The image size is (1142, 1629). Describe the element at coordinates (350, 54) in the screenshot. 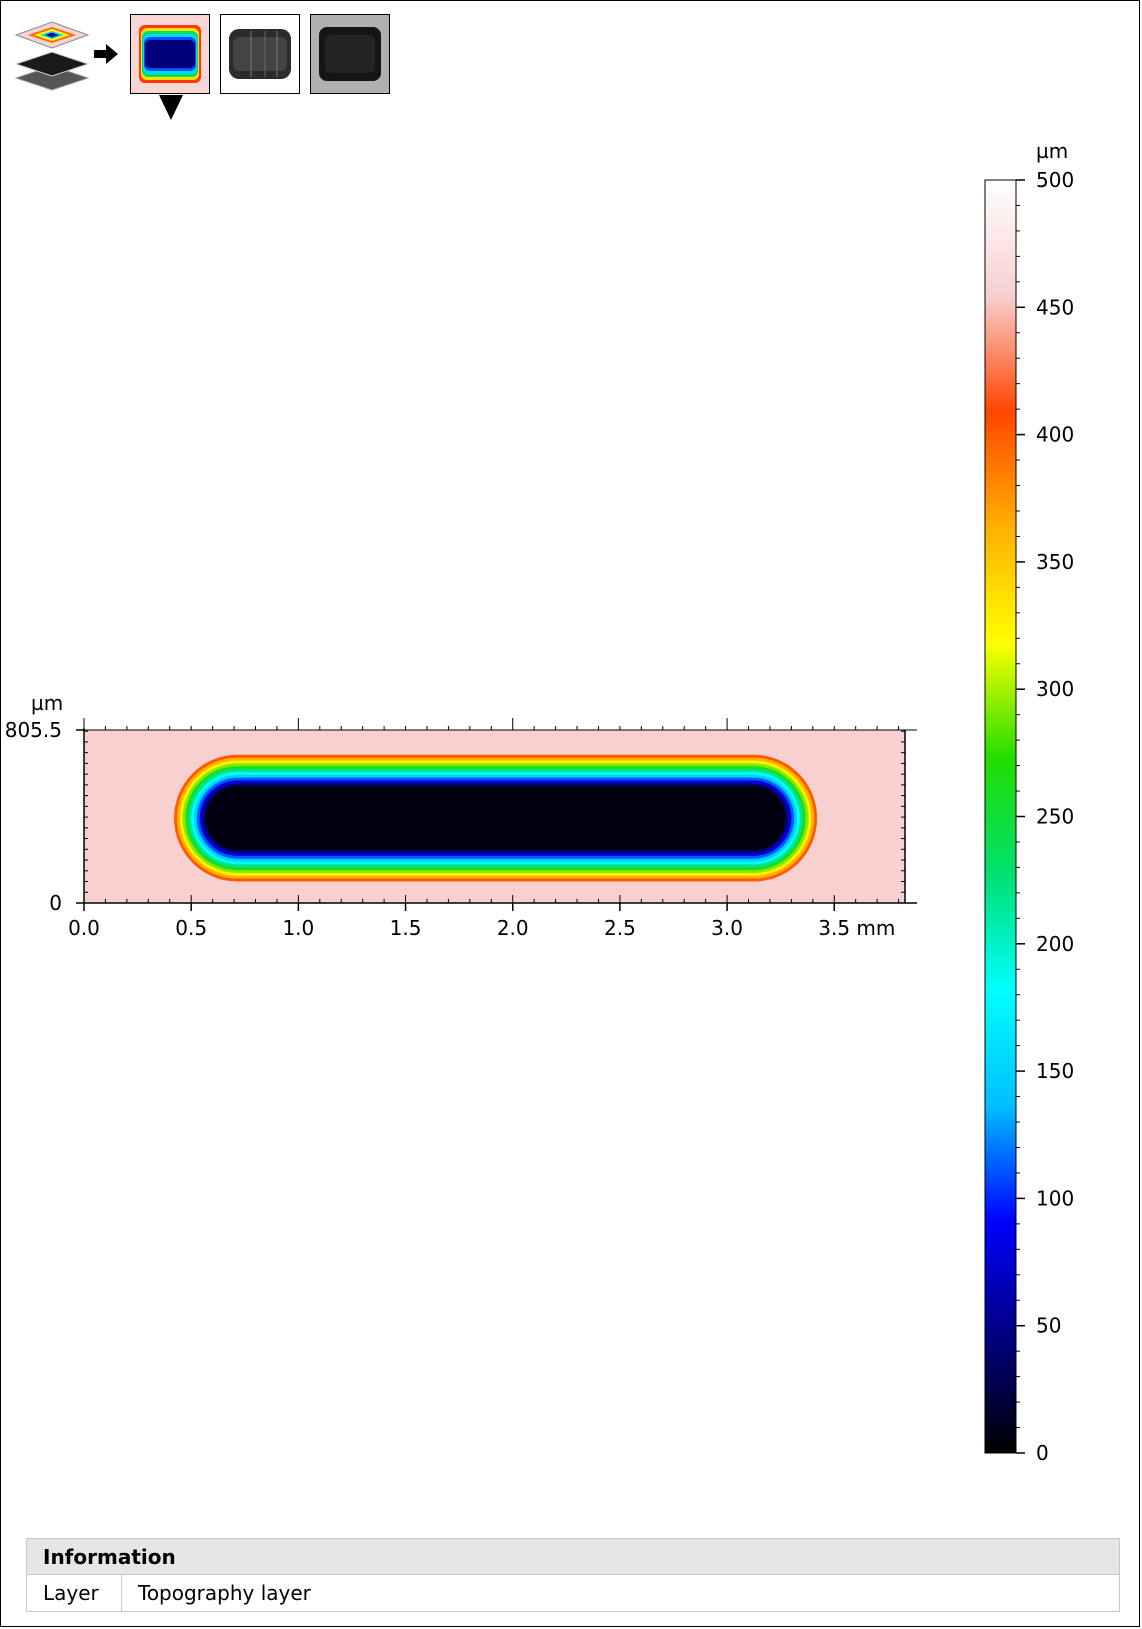

I see `texture-thumbnail` at that location.